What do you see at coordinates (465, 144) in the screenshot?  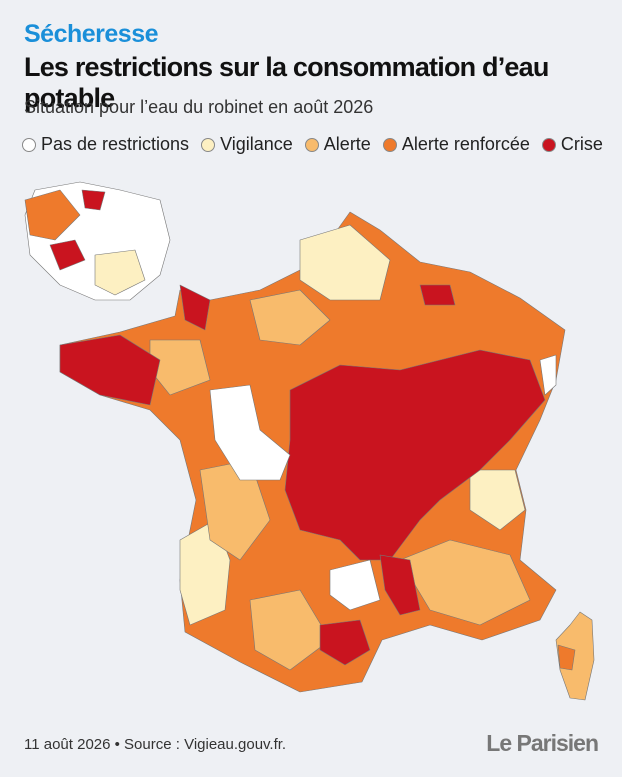 I see `legend-label: Alerte renforcée` at bounding box center [465, 144].